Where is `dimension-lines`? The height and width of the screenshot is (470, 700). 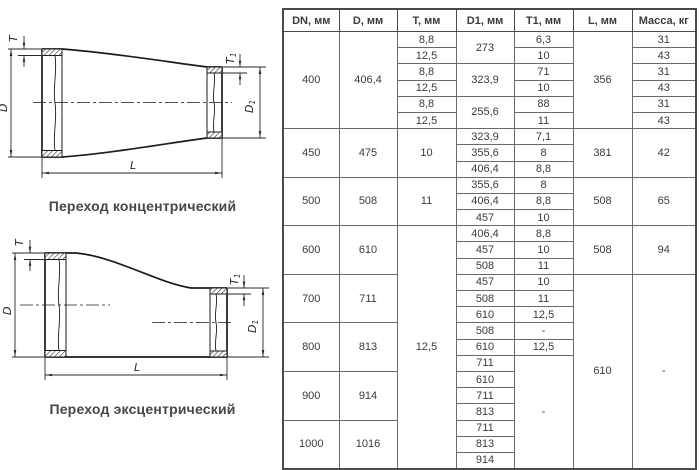
dimension-lines is located at coordinates (137, 107).